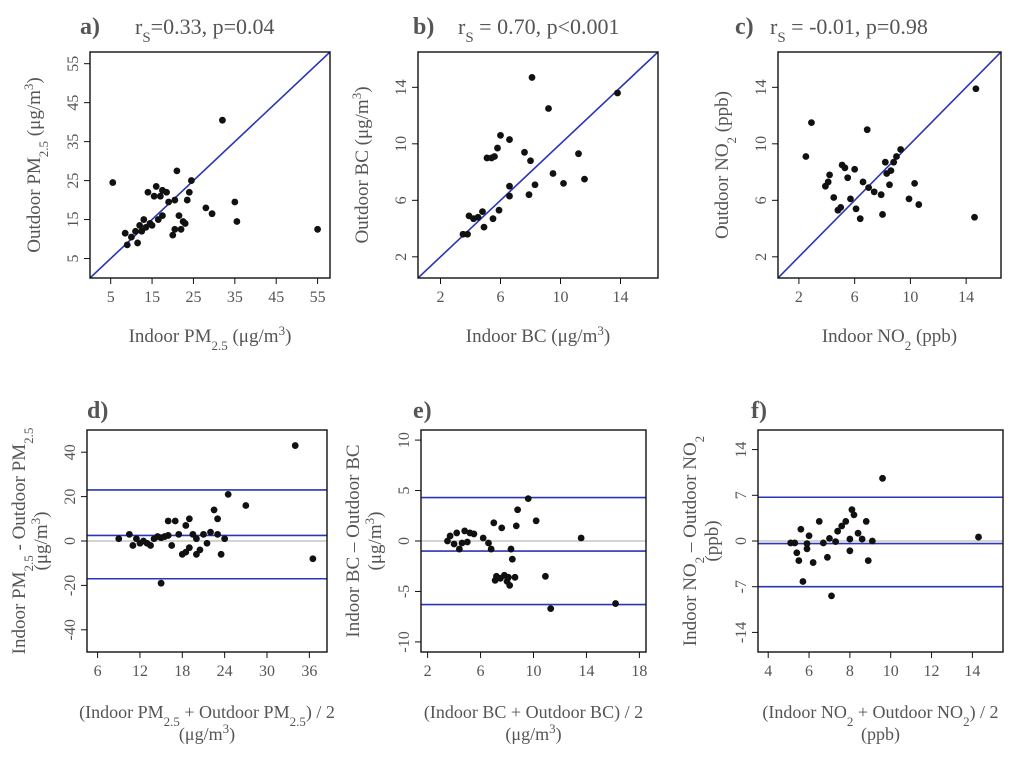  What do you see at coordinates (70, 497) in the screenshot?
I see `y-tick-label: 20` at bounding box center [70, 497].